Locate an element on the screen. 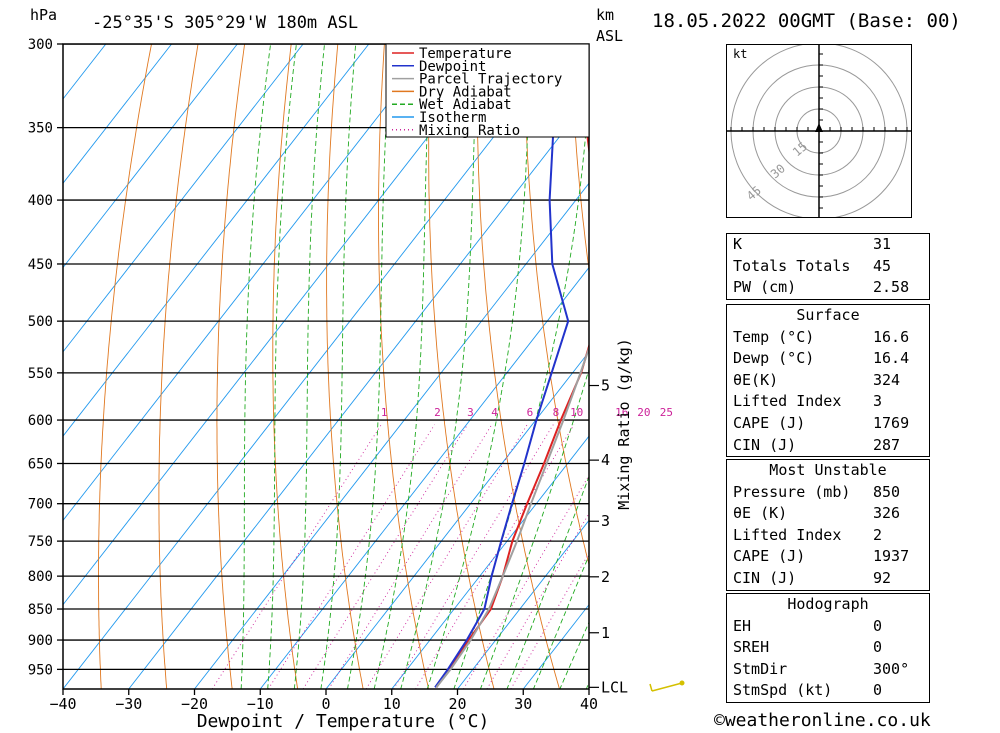  mixing-ratio-label: 10 is located at coordinates (576, 412).